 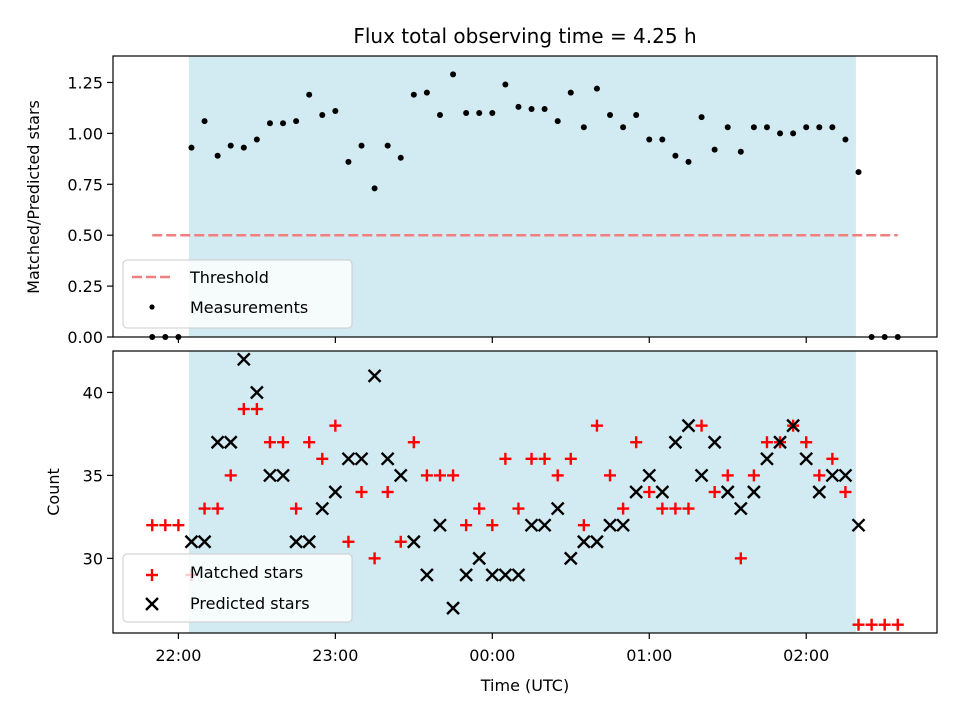 I want to click on x-tick-label-4: 02:00, so click(x=806, y=655).